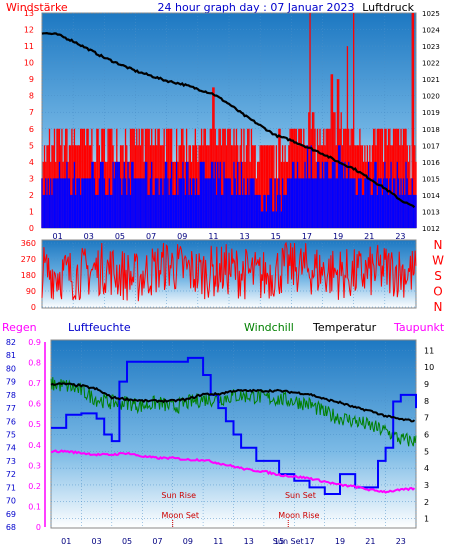 The height and width of the screenshot is (550, 462). Describe the element at coordinates (11, 527) in the screenshot. I see `humidity-tick-label: 68` at that location.